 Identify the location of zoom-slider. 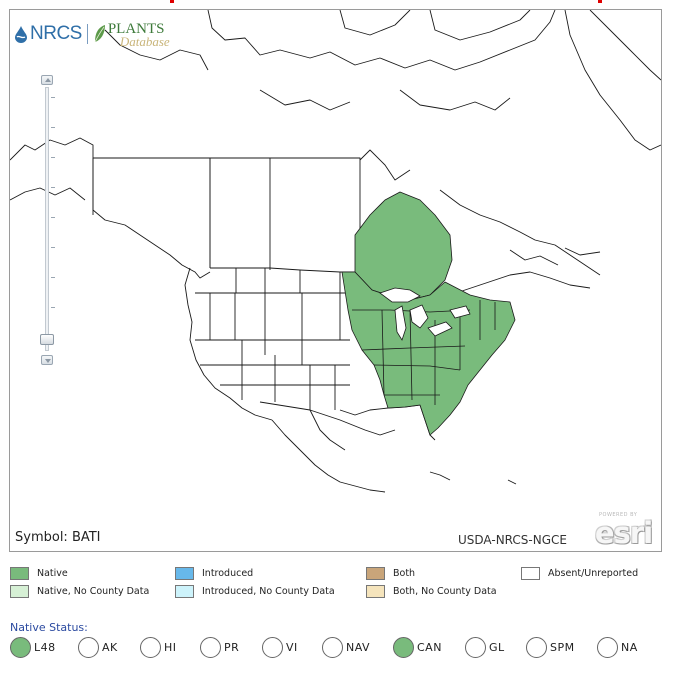
(47, 220).